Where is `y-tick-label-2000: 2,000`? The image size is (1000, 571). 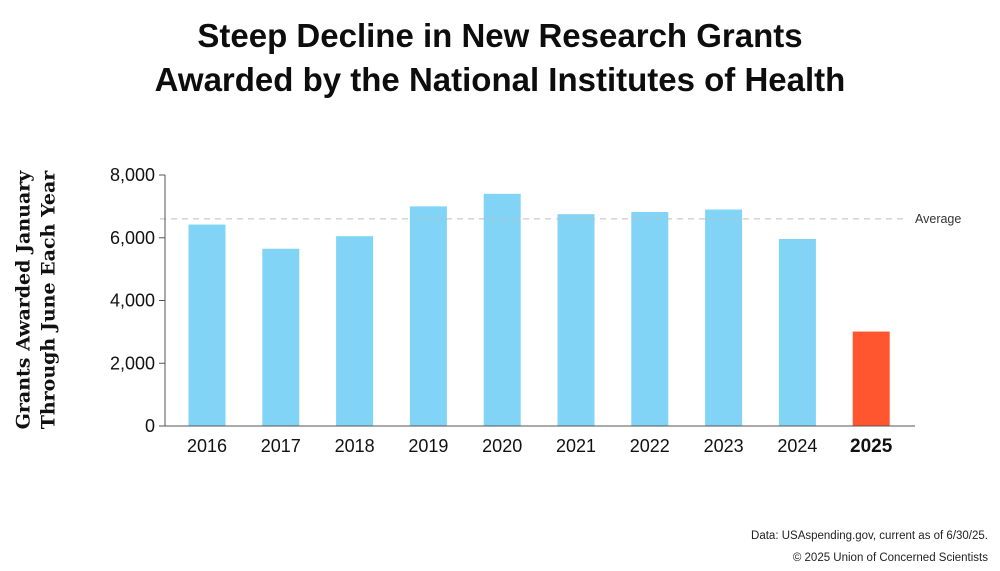
y-tick-label-2000: 2,000 is located at coordinates (132, 363).